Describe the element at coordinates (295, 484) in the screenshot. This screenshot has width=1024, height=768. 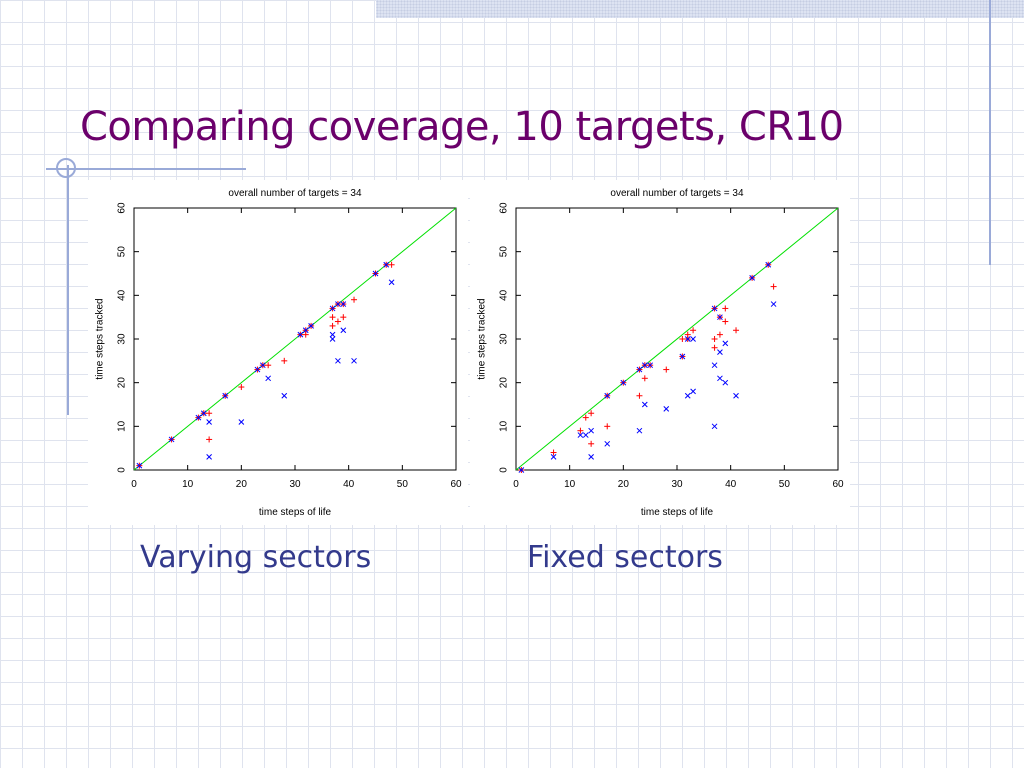
I see `x-tick-label: 30` at that location.